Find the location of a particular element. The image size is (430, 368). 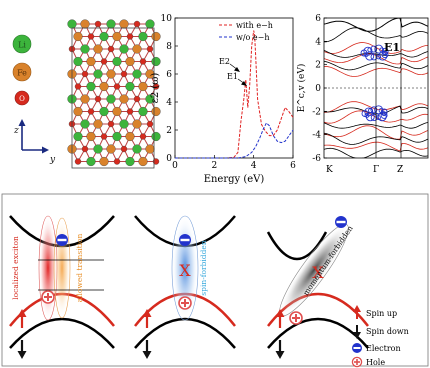

legend-hole-icon is located at coordinates (357, 362).